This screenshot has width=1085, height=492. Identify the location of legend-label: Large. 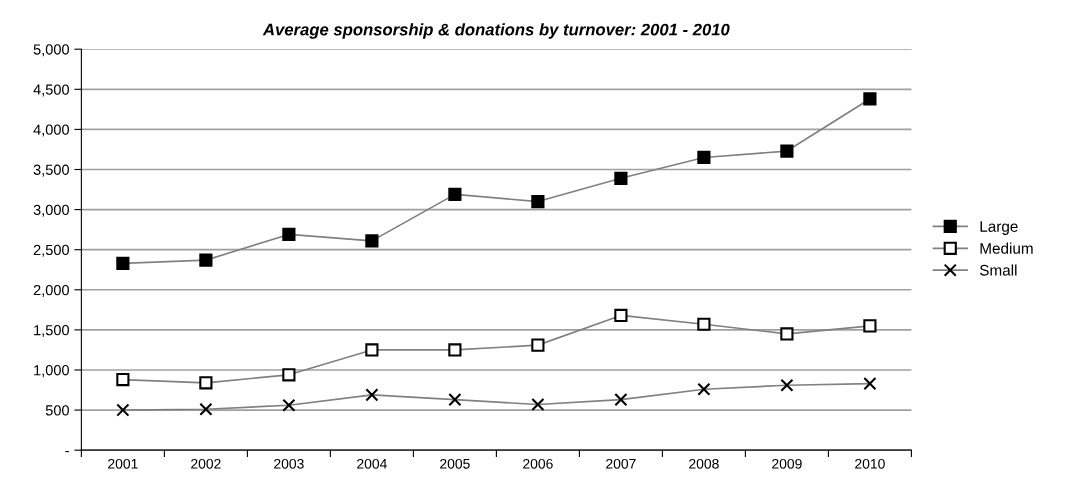
(999, 228).